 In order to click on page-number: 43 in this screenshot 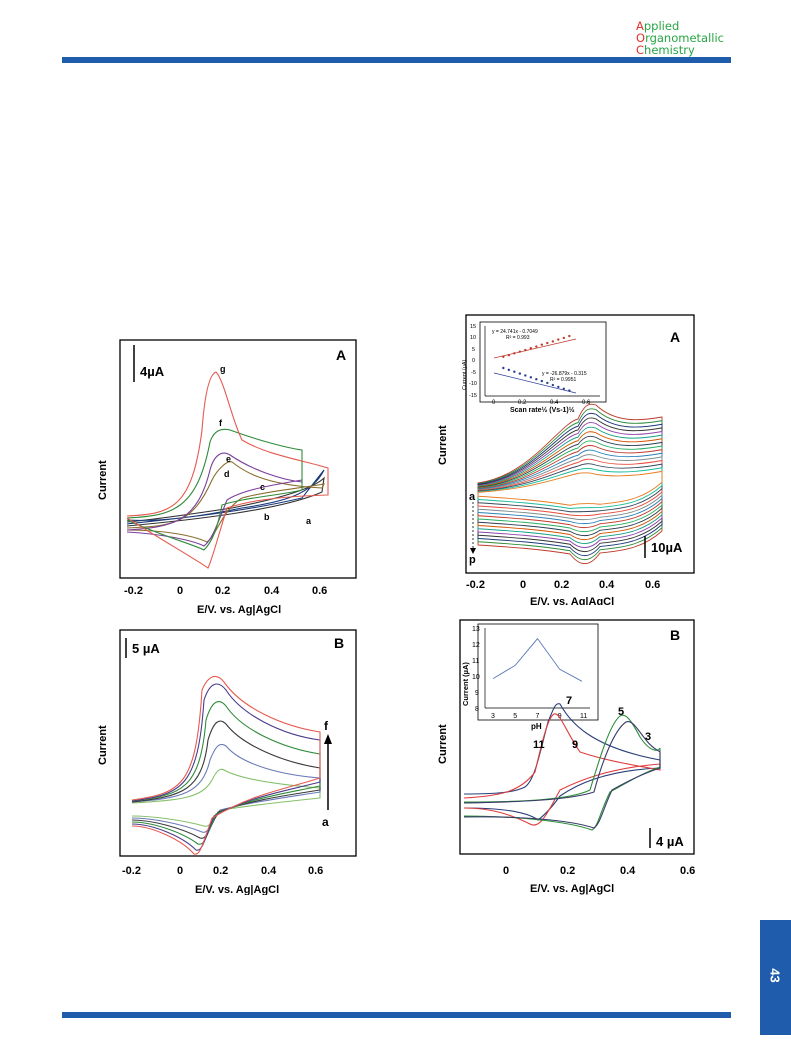, I will do `click(775, 975)`.